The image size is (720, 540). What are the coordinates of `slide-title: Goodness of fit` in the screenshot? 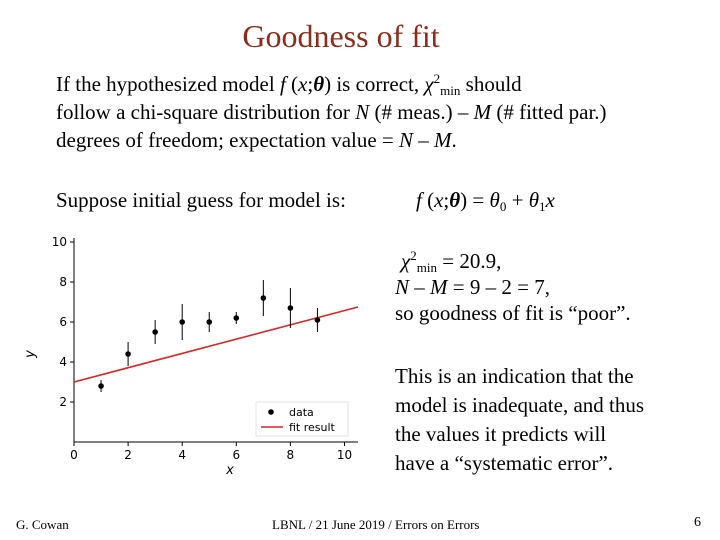 It's located at (341, 36).